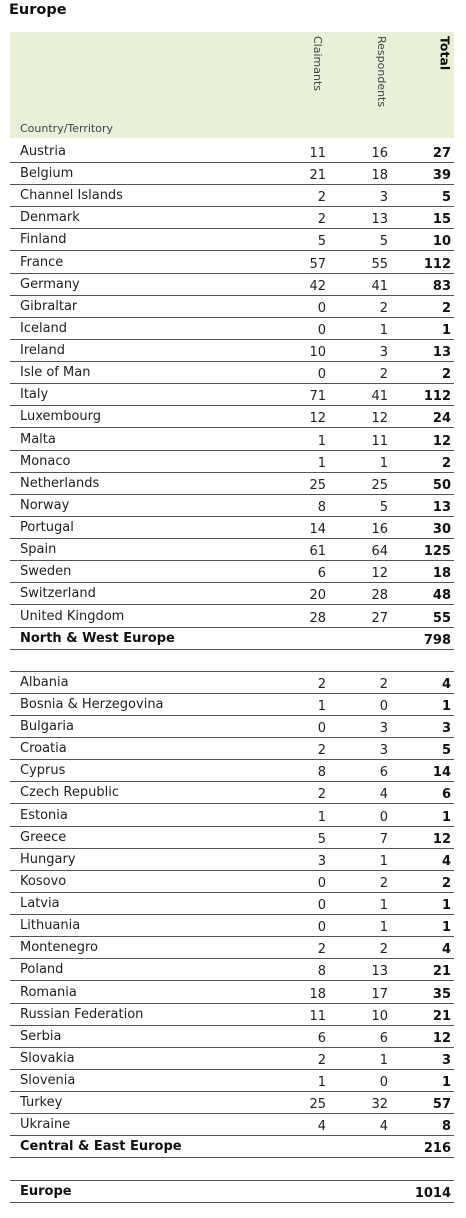  What do you see at coordinates (317, 64) in the screenshot?
I see `column-header-claimants: Claimants` at bounding box center [317, 64].